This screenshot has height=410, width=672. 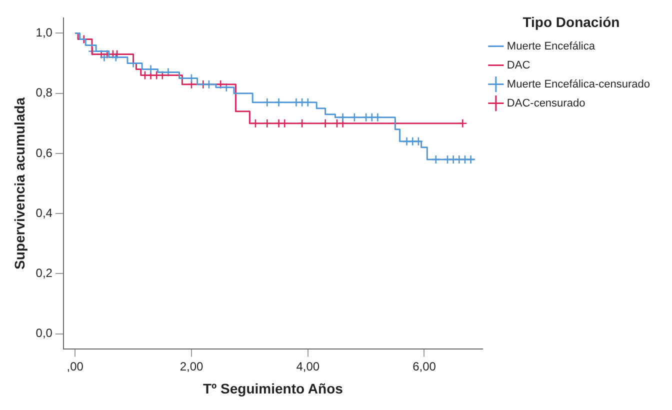 What do you see at coordinates (518, 65) in the screenshot?
I see `legend-label: DAC` at bounding box center [518, 65].